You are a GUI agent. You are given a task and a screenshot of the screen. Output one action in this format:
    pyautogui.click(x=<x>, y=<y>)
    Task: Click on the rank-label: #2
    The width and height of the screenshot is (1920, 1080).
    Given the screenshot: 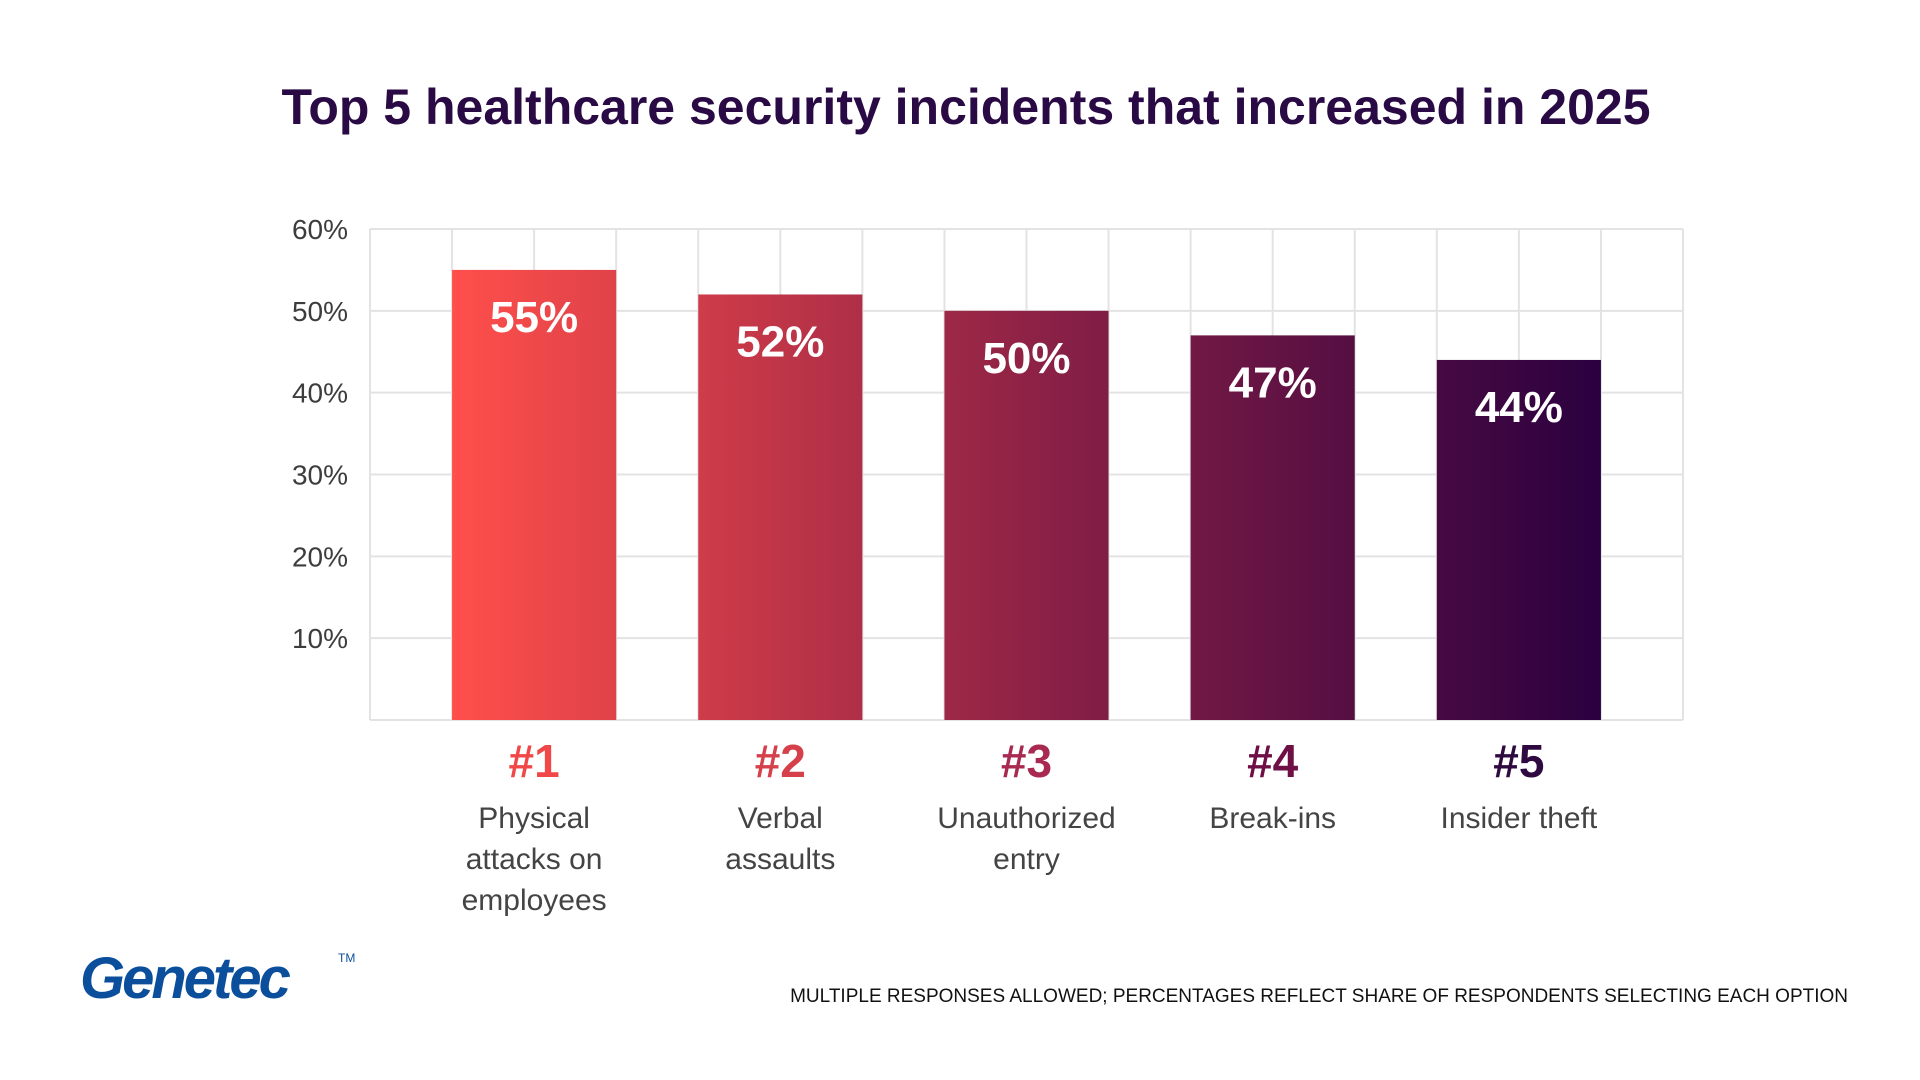 What is the action you would take?
    pyautogui.click(x=780, y=761)
    